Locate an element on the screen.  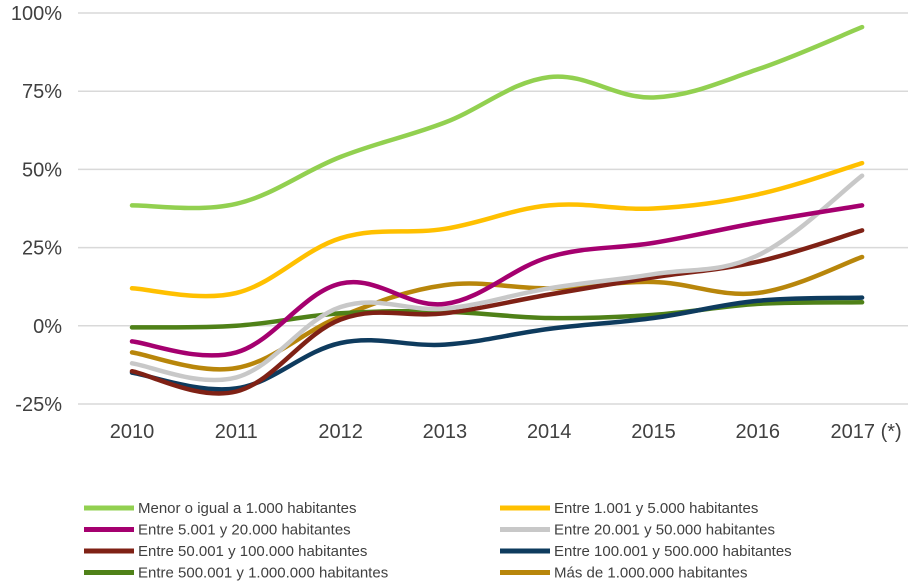
y-tick-label: 75% is located at coordinates (42, 92).